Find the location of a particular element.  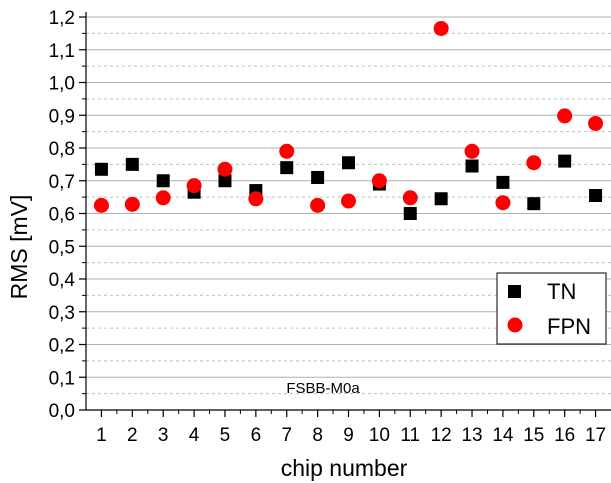

y-tick-labels: 0,0 0,1 0,2 0,3 0,4 0,5 0,6 0,7 0,8 0,9 1,0 1,1 1,2 is located at coordinates (62, 215).